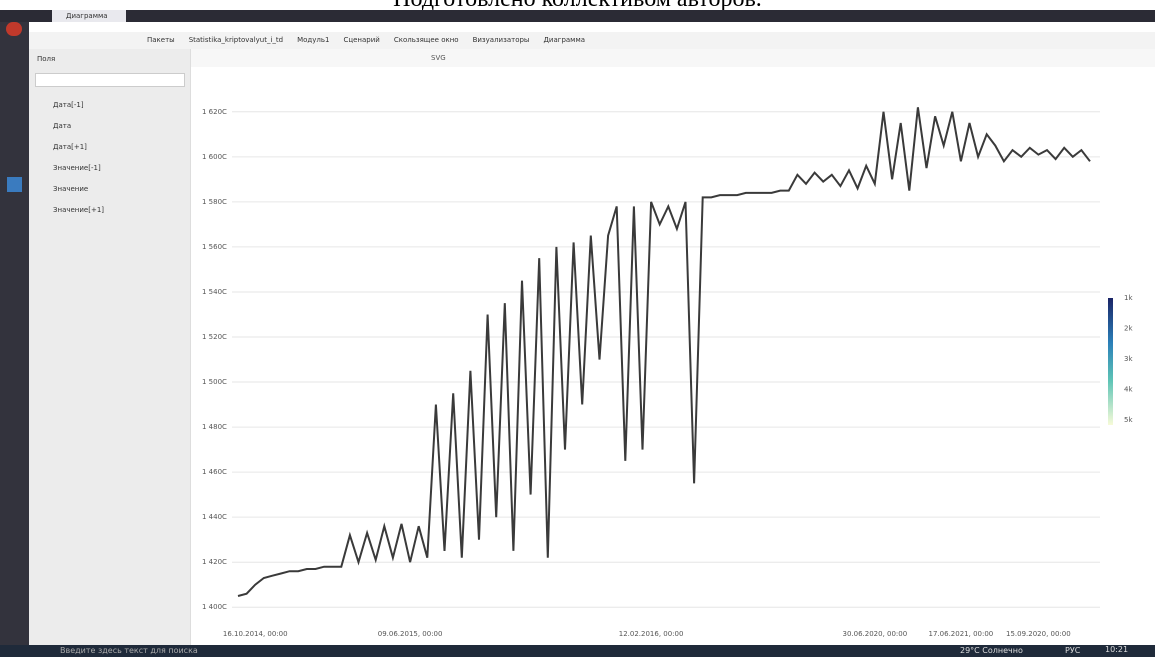 The height and width of the screenshot is (657, 1155). Describe the element at coordinates (874, 634) in the screenshot. I see `x-tick-label: 30.06.2020, 00:00` at that location.